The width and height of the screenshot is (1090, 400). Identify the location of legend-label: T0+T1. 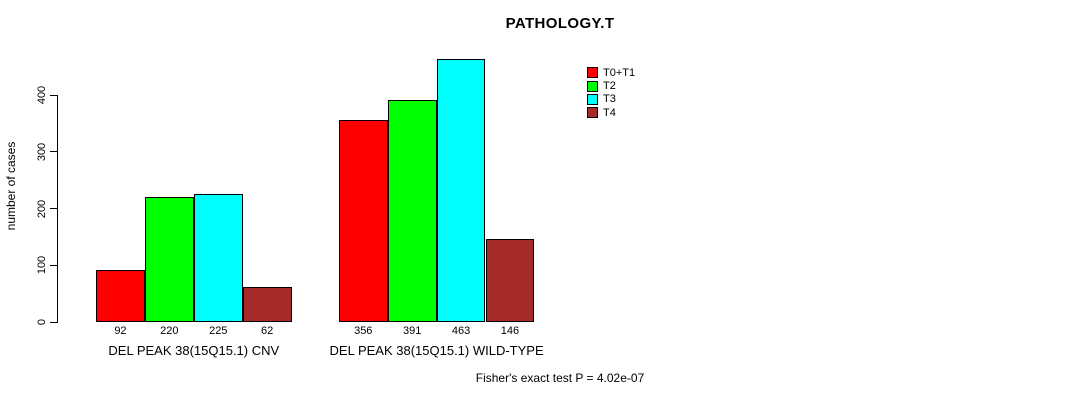
(619, 72).